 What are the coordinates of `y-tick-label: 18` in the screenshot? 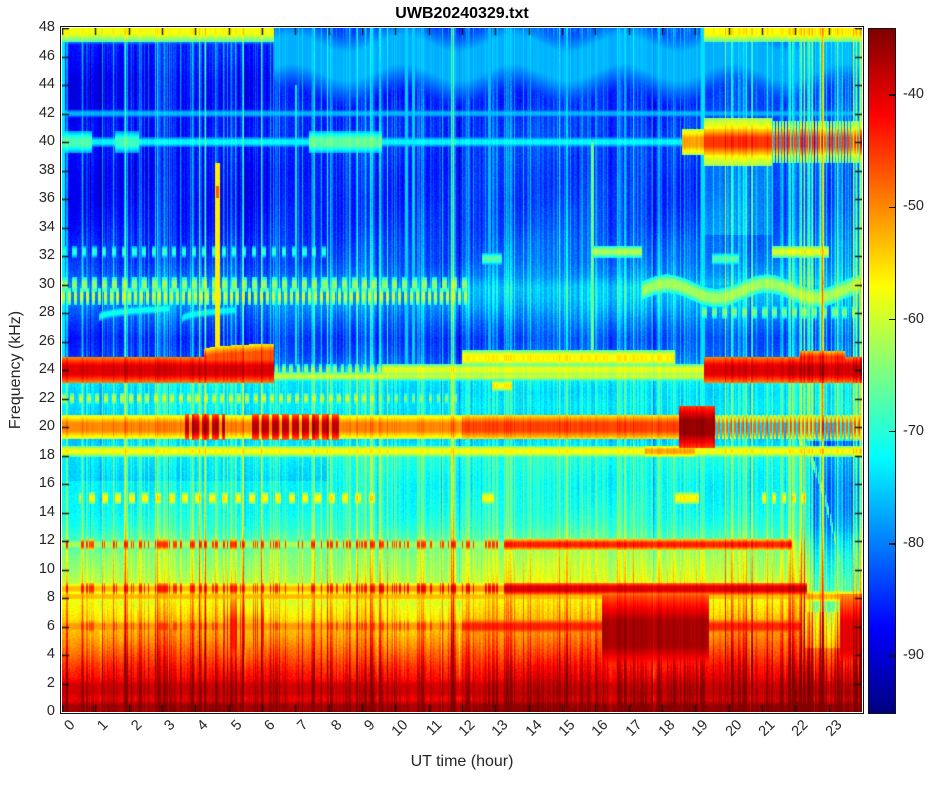 It's located at (46, 454).